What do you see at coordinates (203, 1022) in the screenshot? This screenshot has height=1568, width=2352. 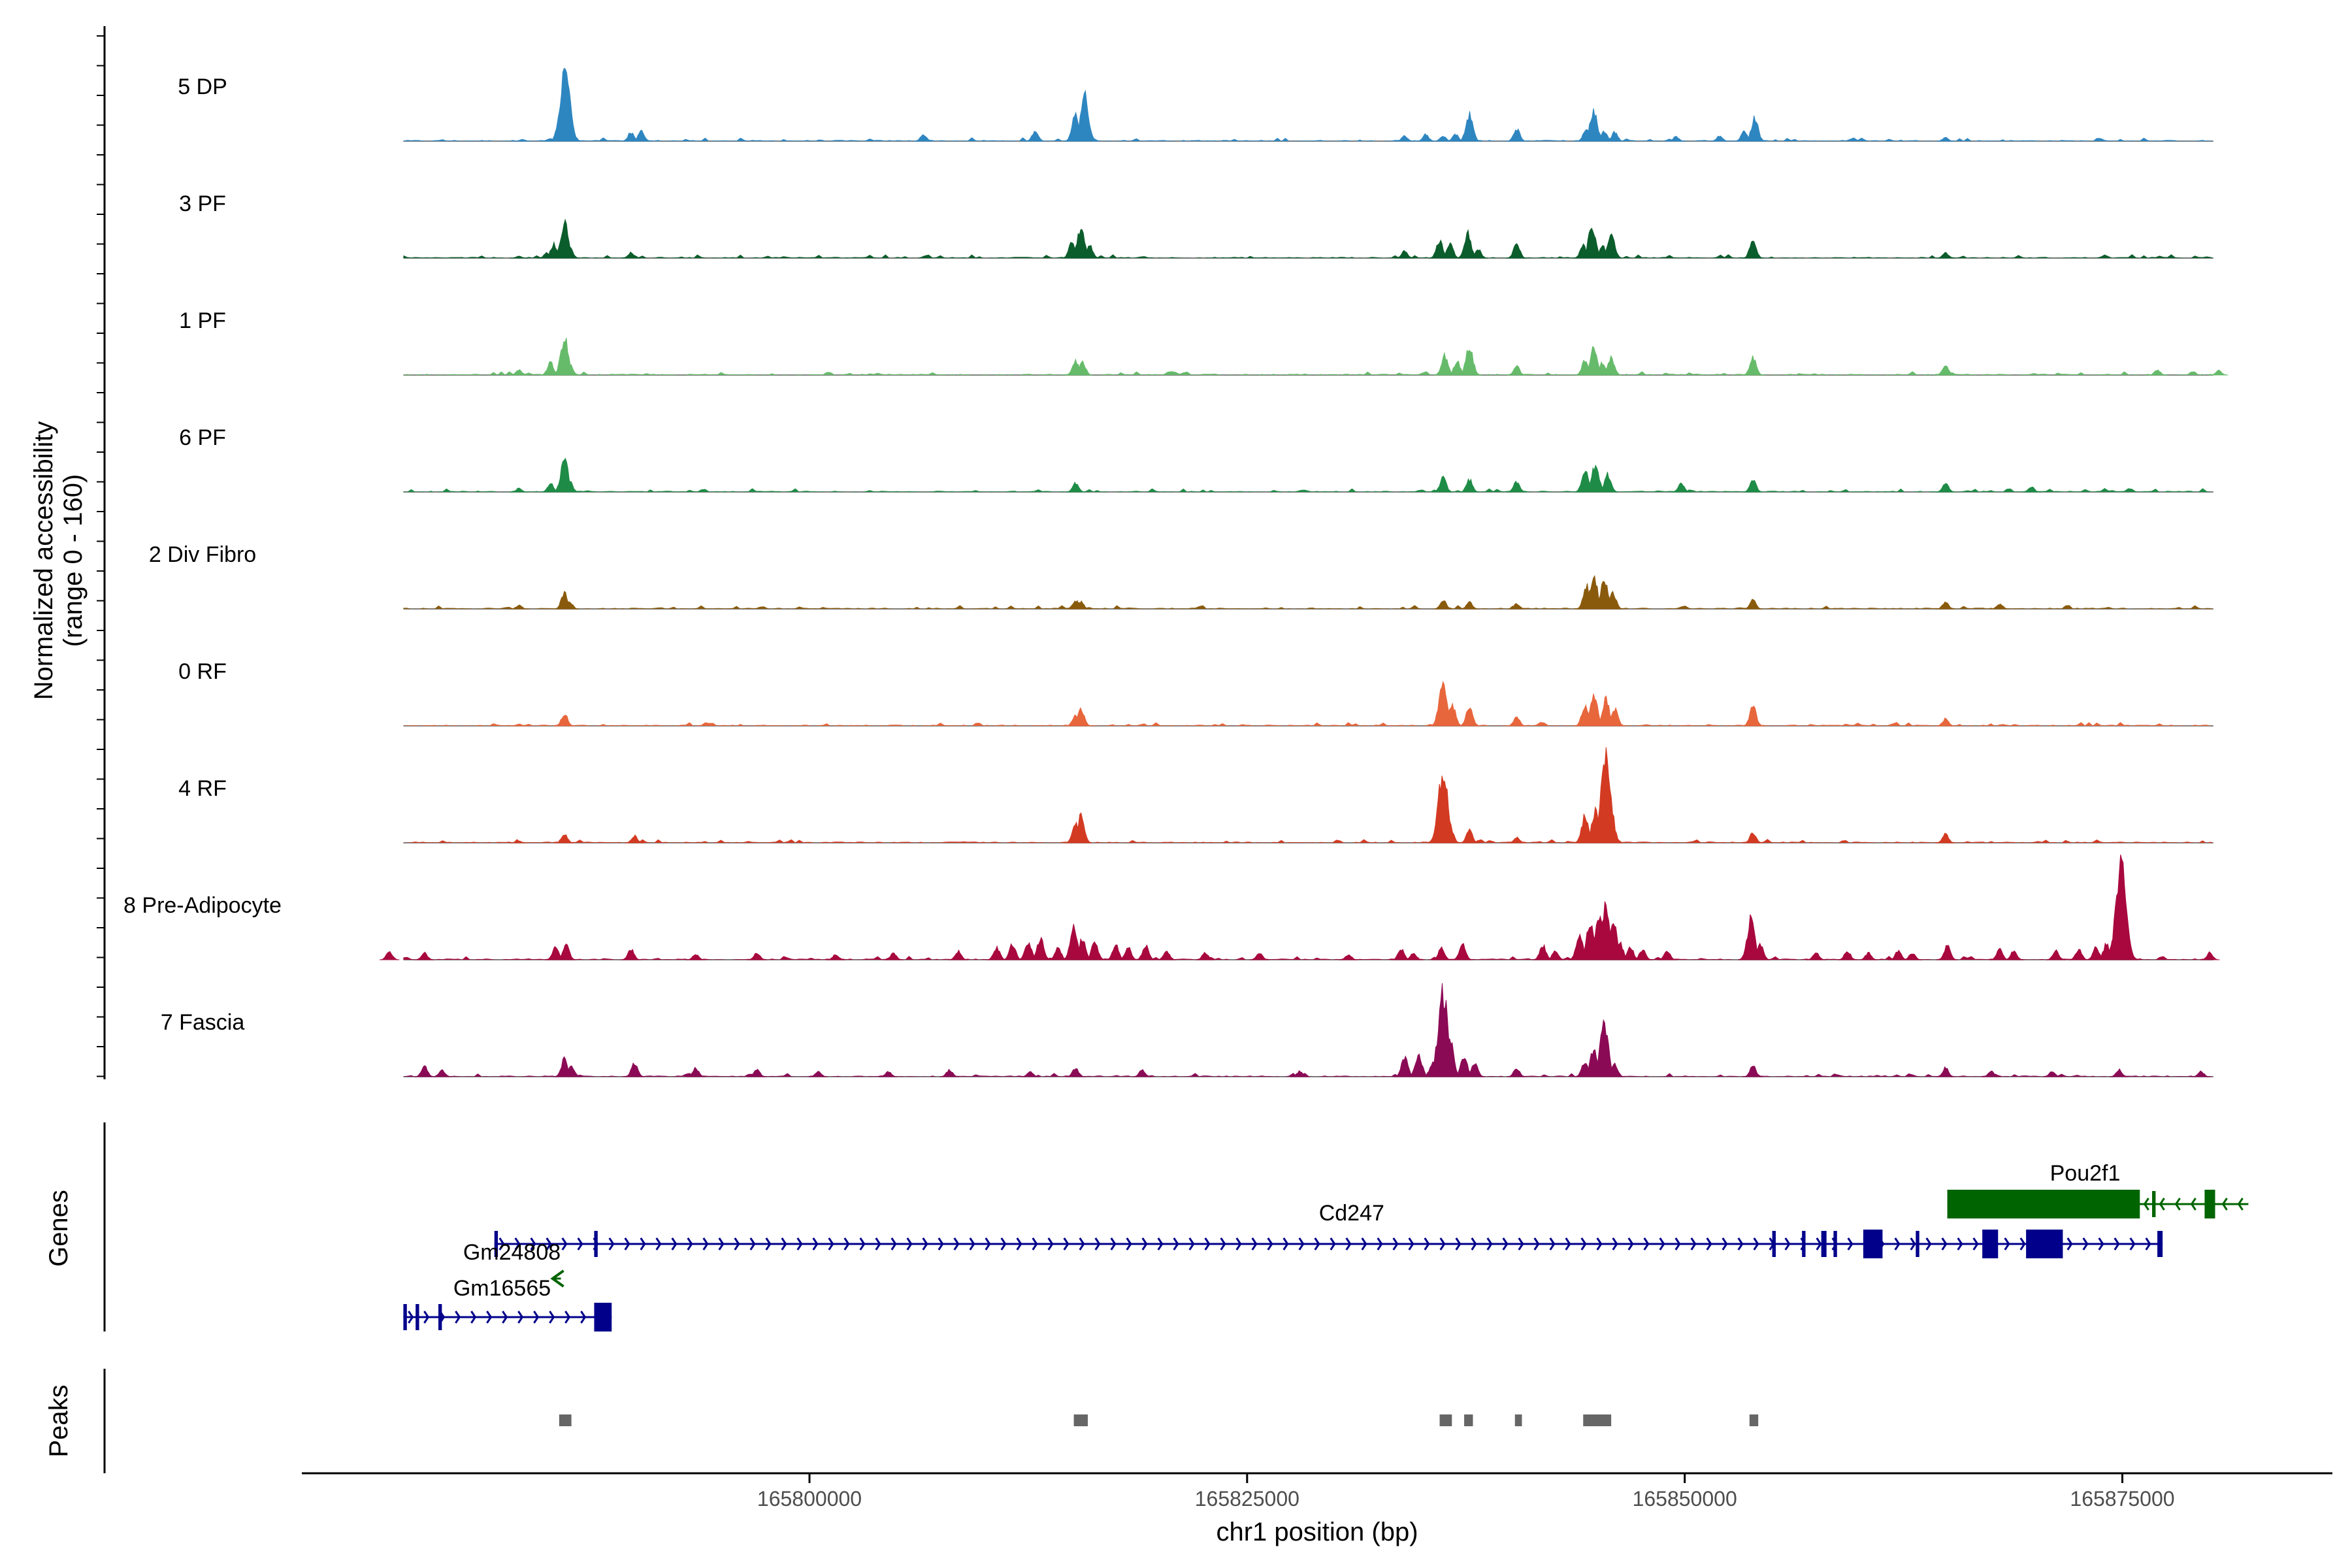 I see `track-label: 7 Fascia` at bounding box center [203, 1022].